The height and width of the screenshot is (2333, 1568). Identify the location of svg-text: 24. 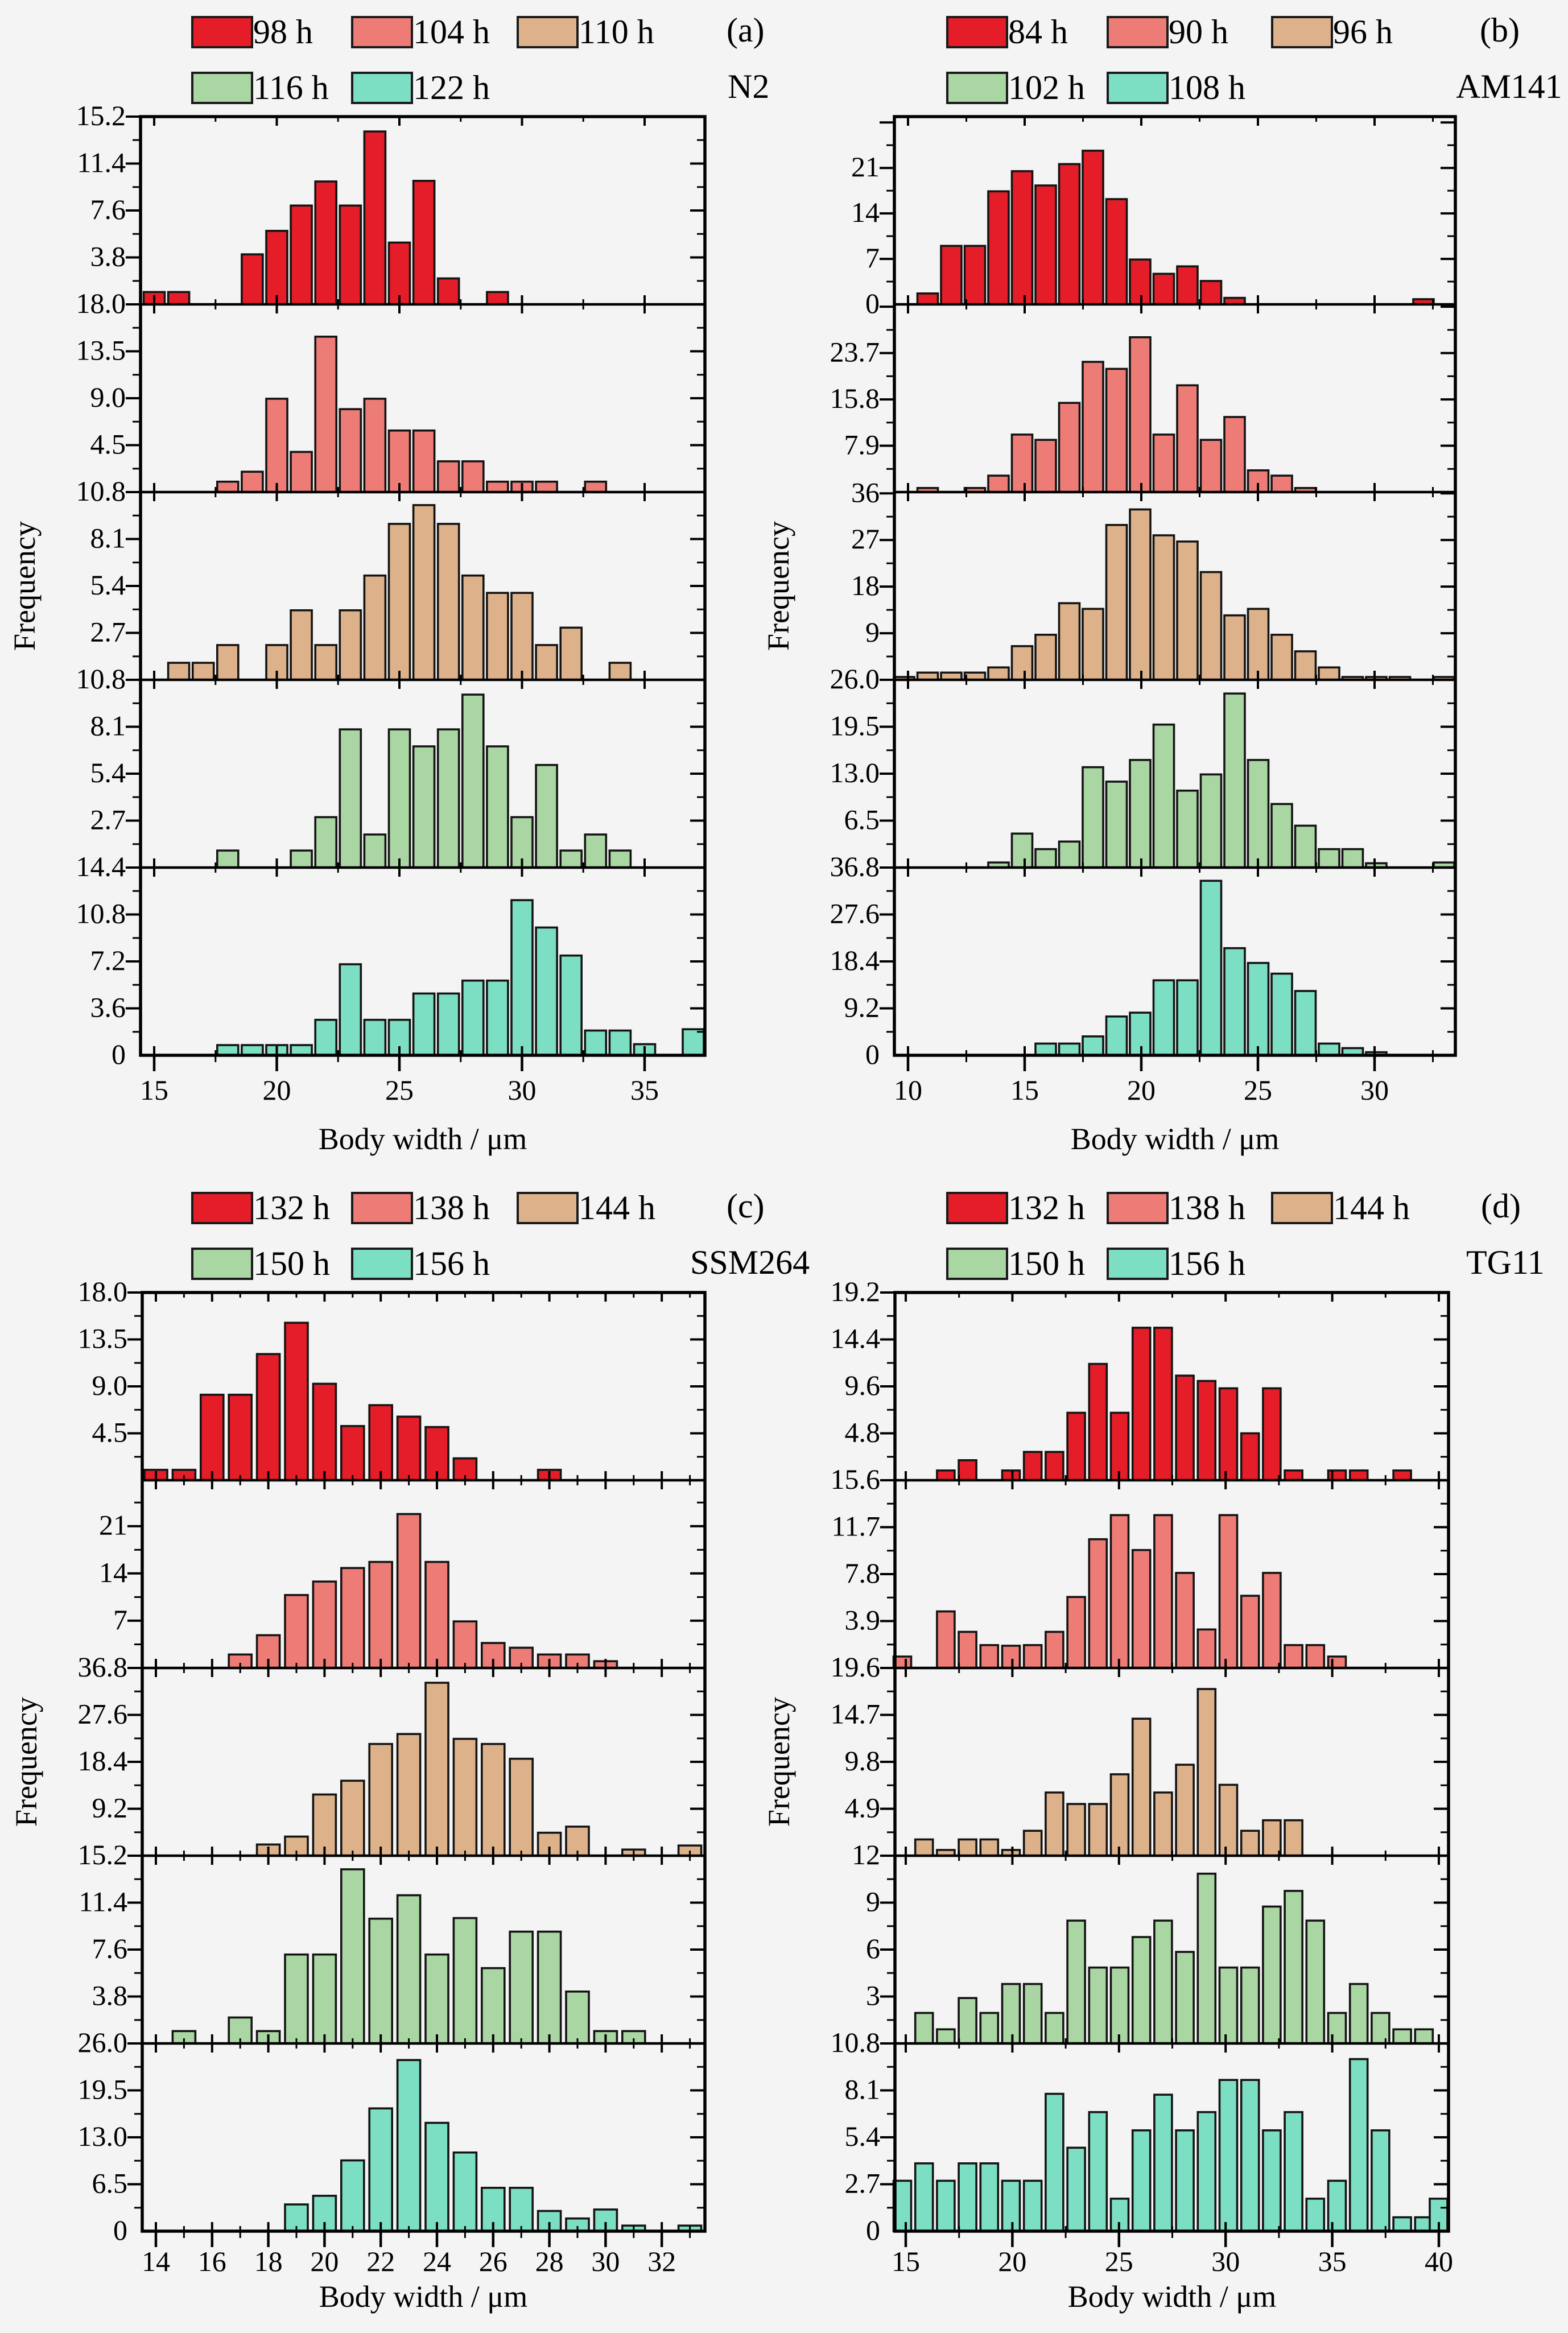
(437, 2261).